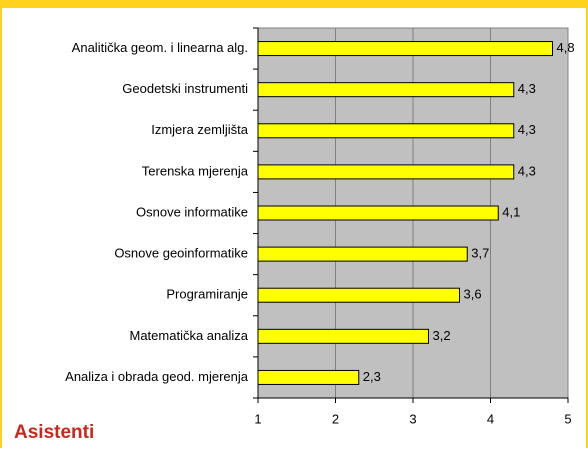  What do you see at coordinates (207, 294) in the screenshot?
I see `y-tick-label: Programiranje` at bounding box center [207, 294].